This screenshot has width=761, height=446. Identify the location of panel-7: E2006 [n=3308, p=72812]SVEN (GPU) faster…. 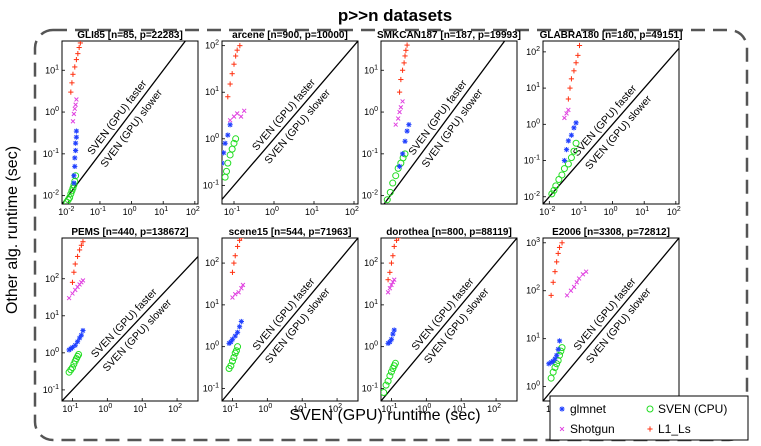
(603, 320).